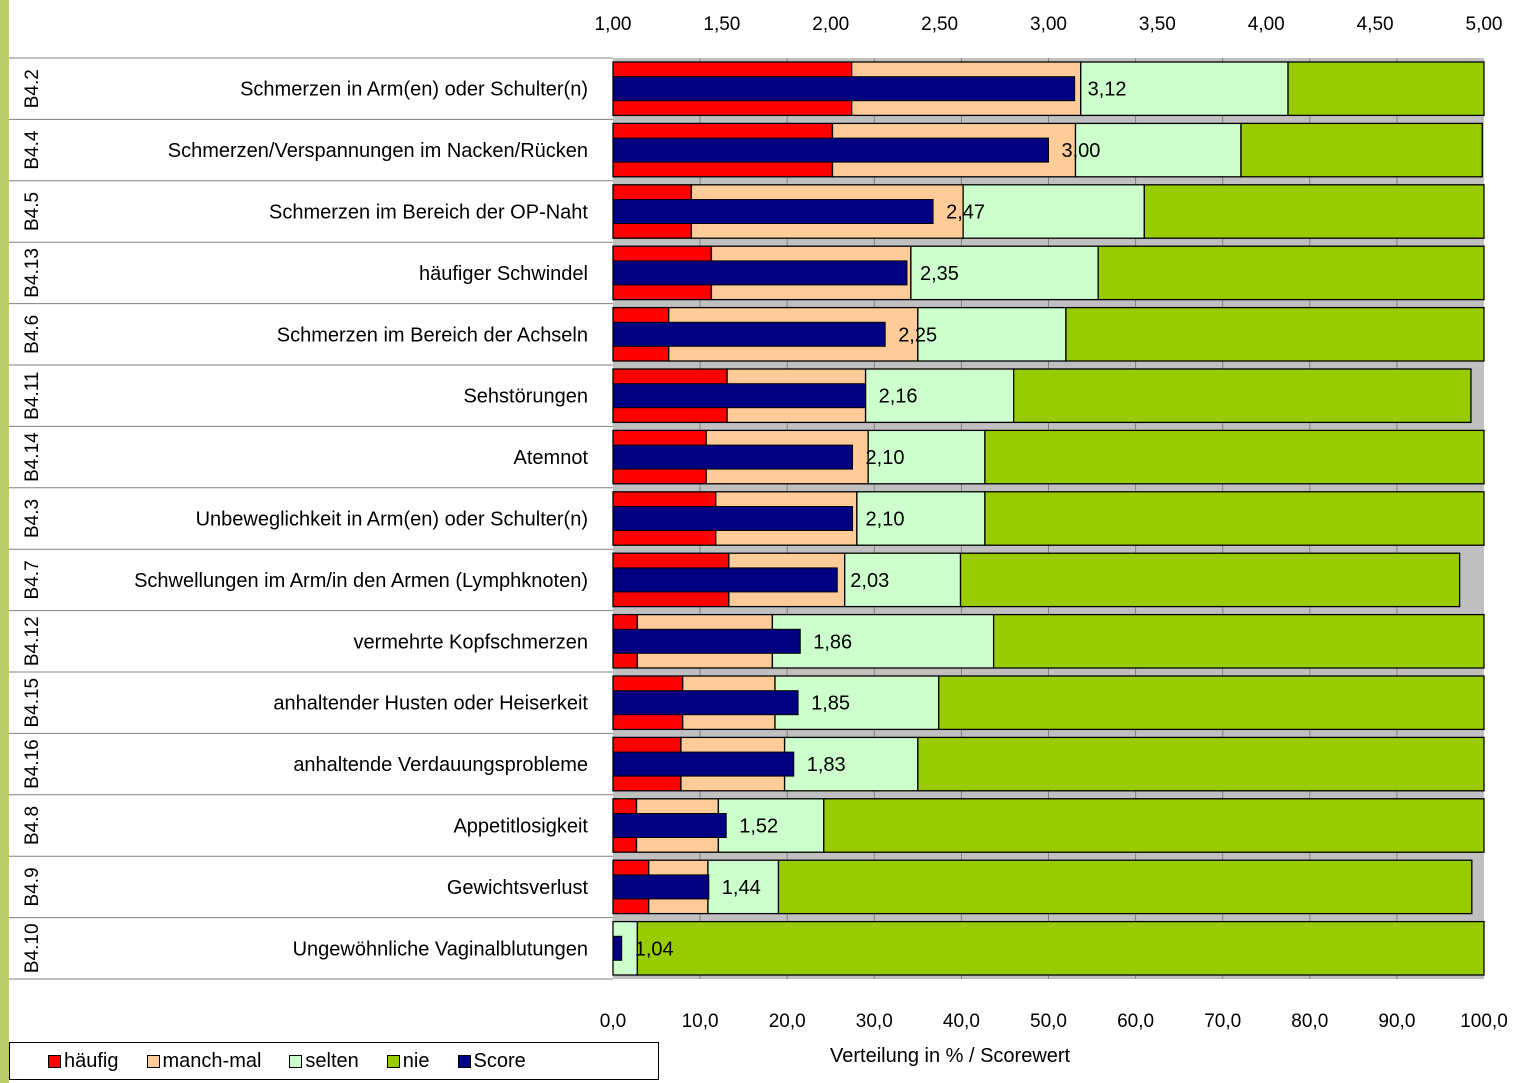  I want to click on score-label: 2,10, so click(885, 458).